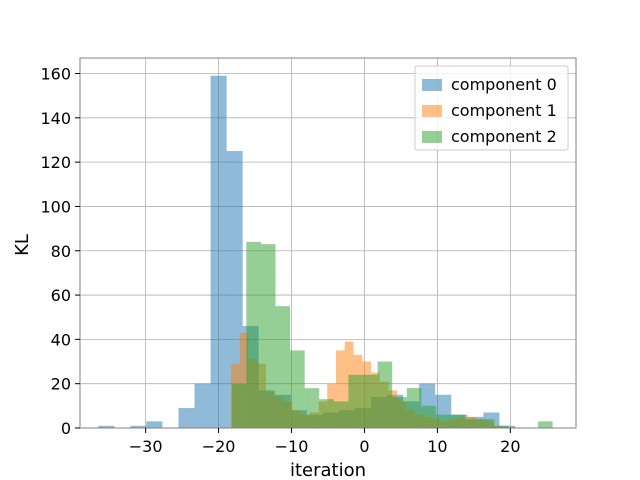  Describe the element at coordinates (504, 110) in the screenshot. I see `legend-entry-label: component 1` at that location.